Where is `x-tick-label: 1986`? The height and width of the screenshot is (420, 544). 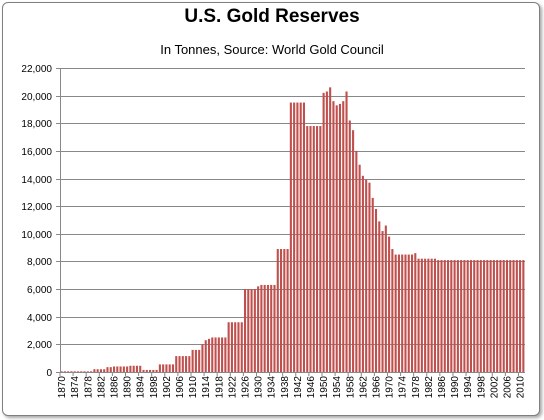 x-tick-label: 1986 is located at coordinates (442, 387).